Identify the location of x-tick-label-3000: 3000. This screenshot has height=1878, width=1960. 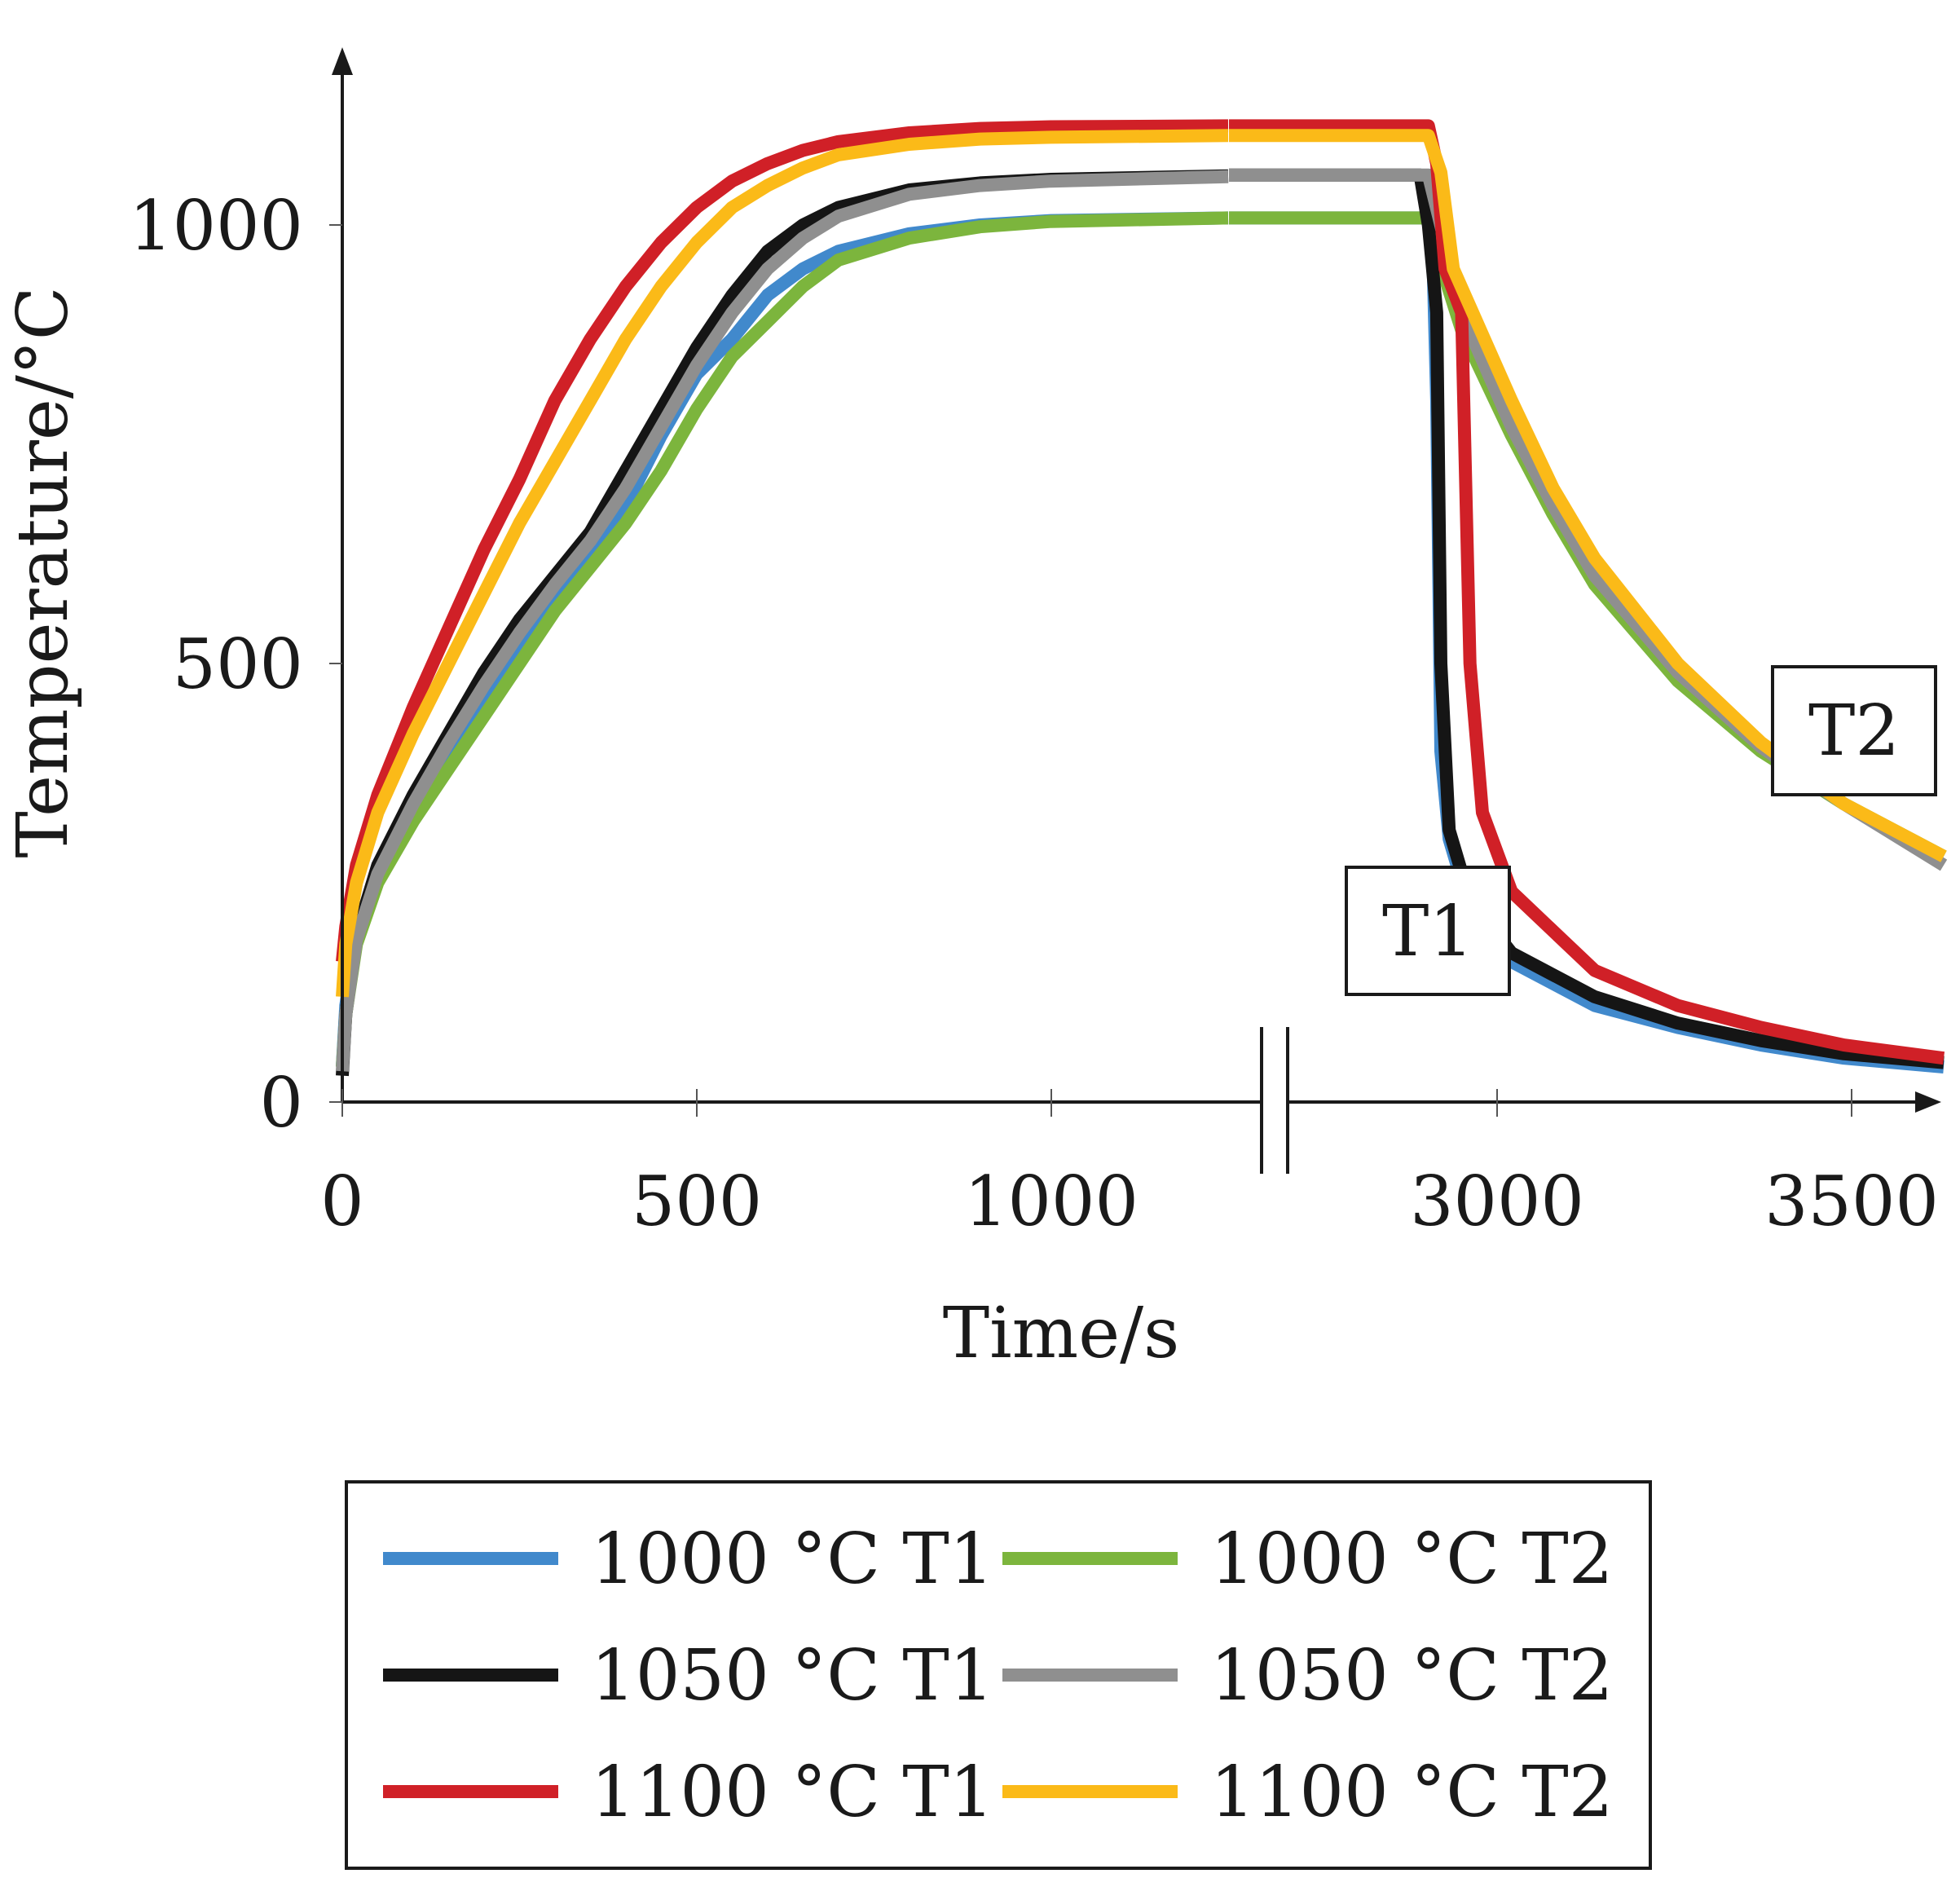
(1497, 1201).